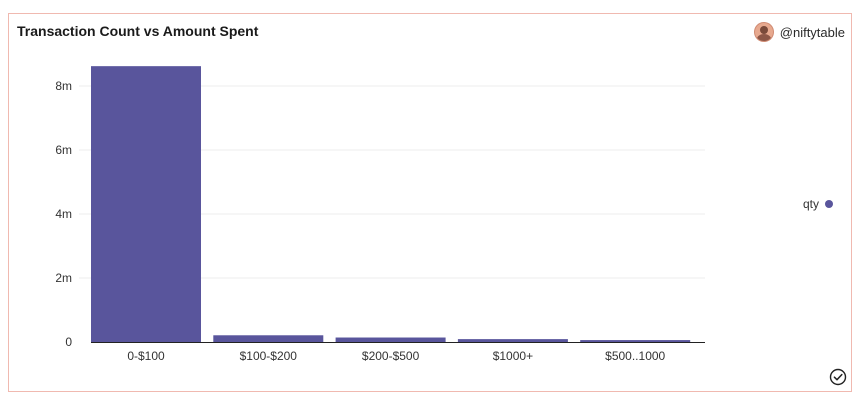 Image resolution: width=862 pixels, height=407 pixels. Describe the element at coordinates (63, 278) in the screenshot. I see `y-tick-label: 2m` at that location.